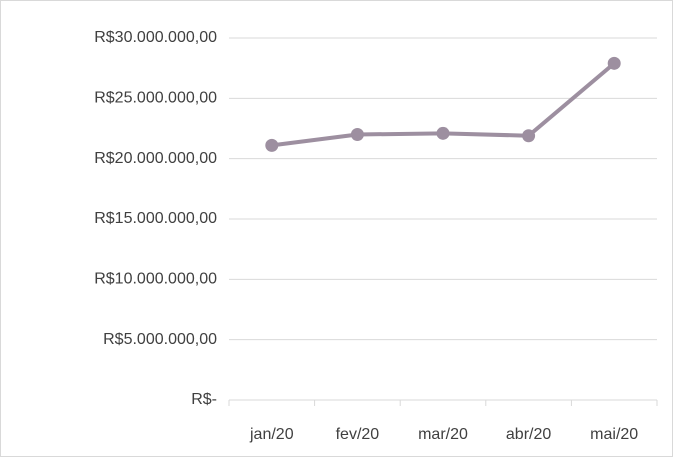 The width and height of the screenshot is (673, 457). Describe the element at coordinates (528, 434) in the screenshot. I see `x-tick-label: abr/20` at that location.